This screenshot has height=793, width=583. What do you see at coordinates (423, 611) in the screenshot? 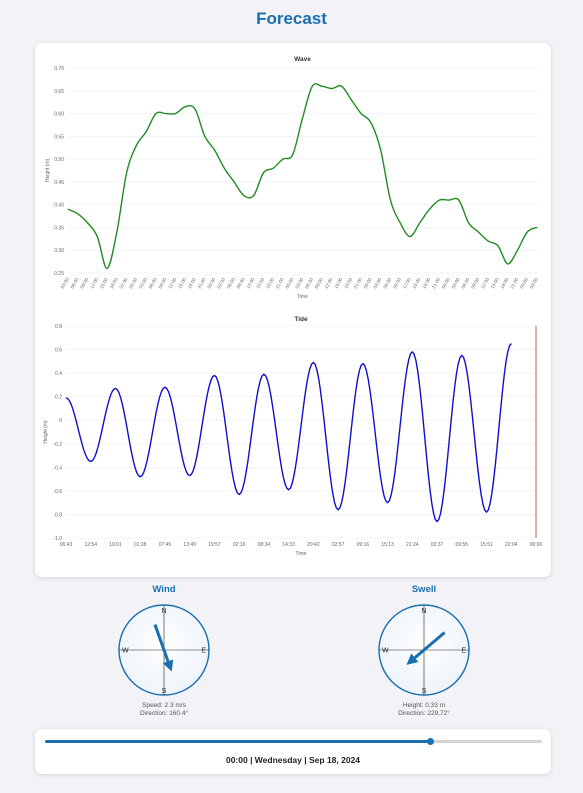
I see `north-label: N` at bounding box center [423, 611].